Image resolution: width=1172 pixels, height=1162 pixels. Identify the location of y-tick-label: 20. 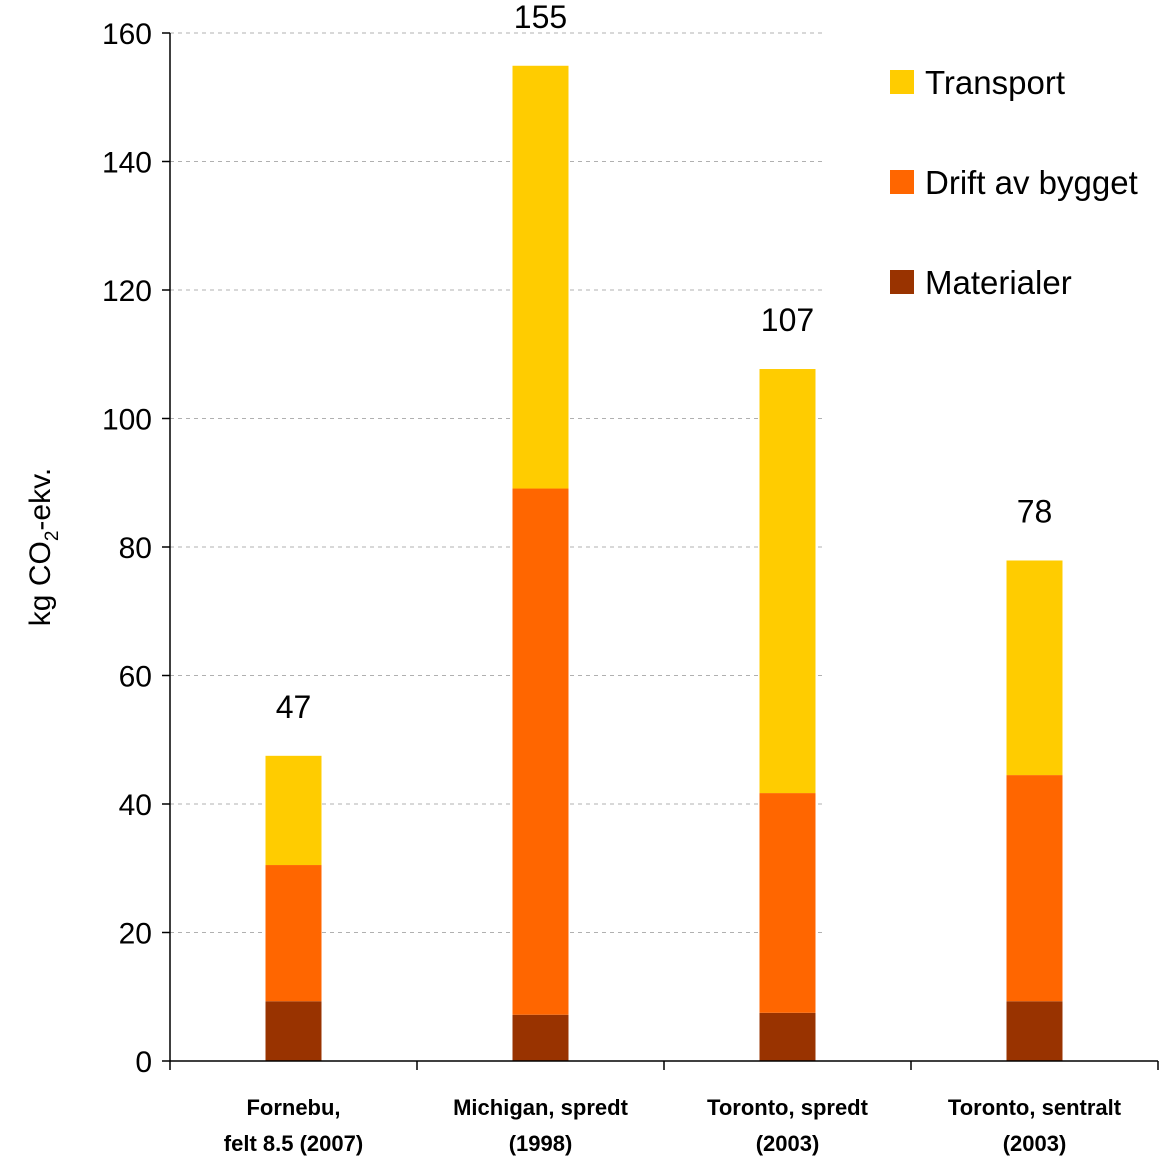
(135, 934).